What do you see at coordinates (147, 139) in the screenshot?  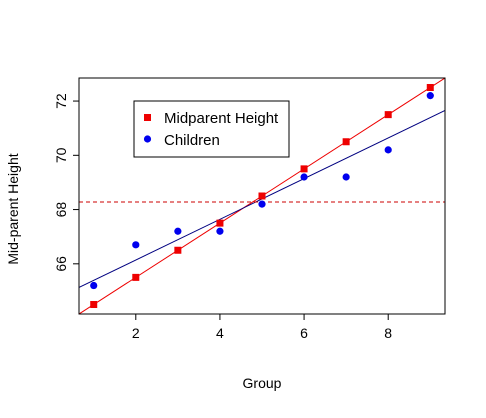 I see `legend-circle-marker` at bounding box center [147, 139].